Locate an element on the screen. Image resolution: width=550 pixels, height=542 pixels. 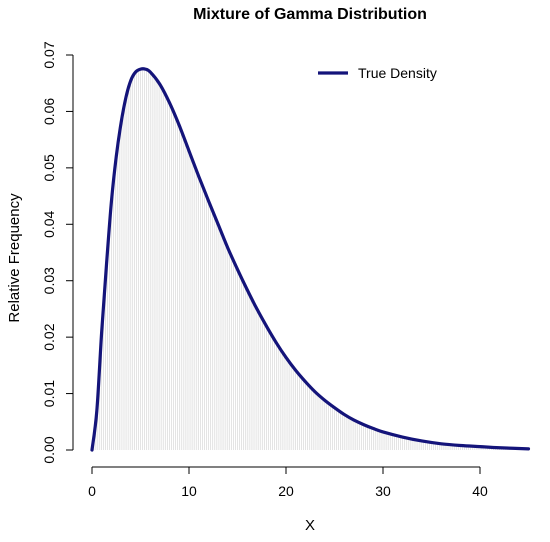
y-tick-label: 0.01 is located at coordinates (49, 393).